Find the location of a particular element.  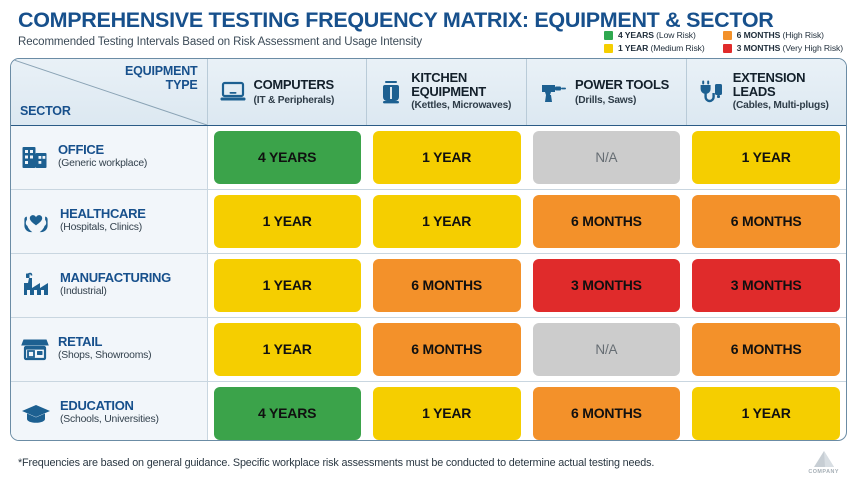

sector-name: RETAIL is located at coordinates (80, 342).